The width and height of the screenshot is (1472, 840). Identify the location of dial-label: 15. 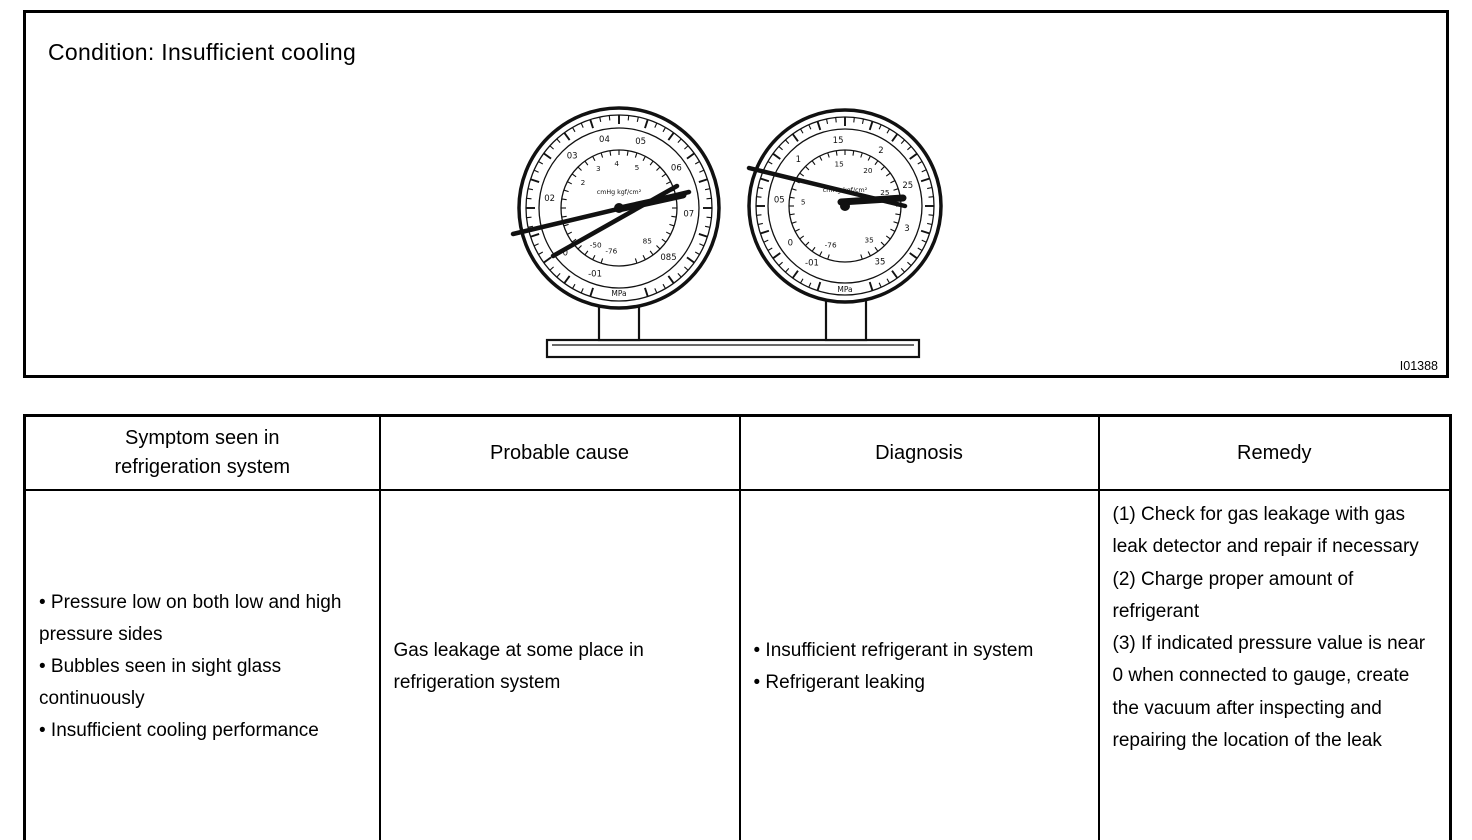
(838, 141).